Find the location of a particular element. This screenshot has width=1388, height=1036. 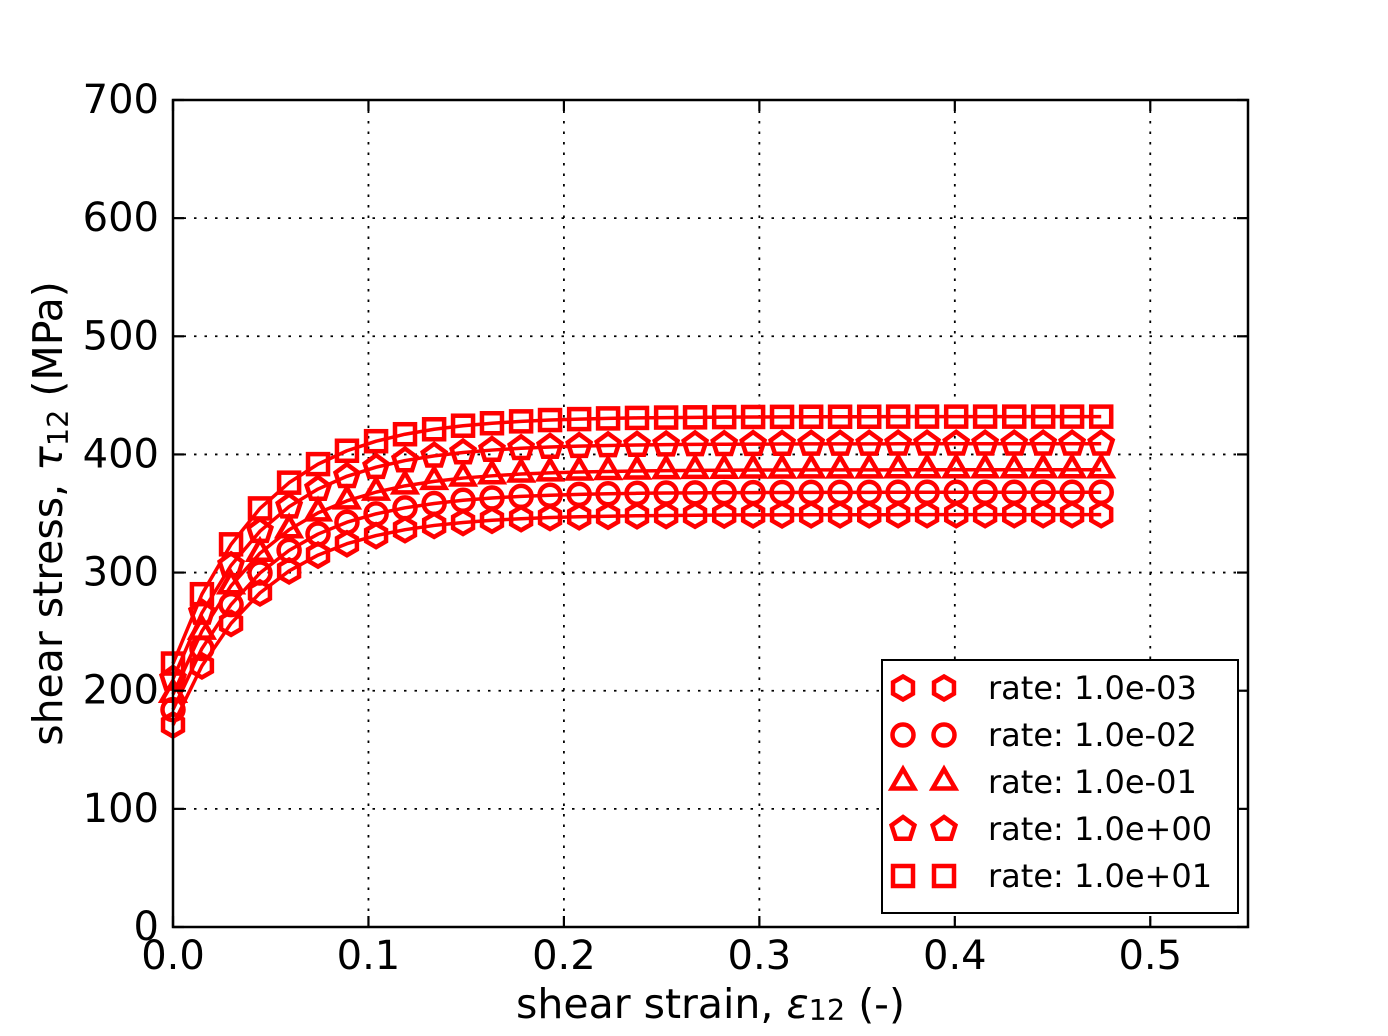

legend-label: rate: 1.0e-03 is located at coordinates (1092, 688).